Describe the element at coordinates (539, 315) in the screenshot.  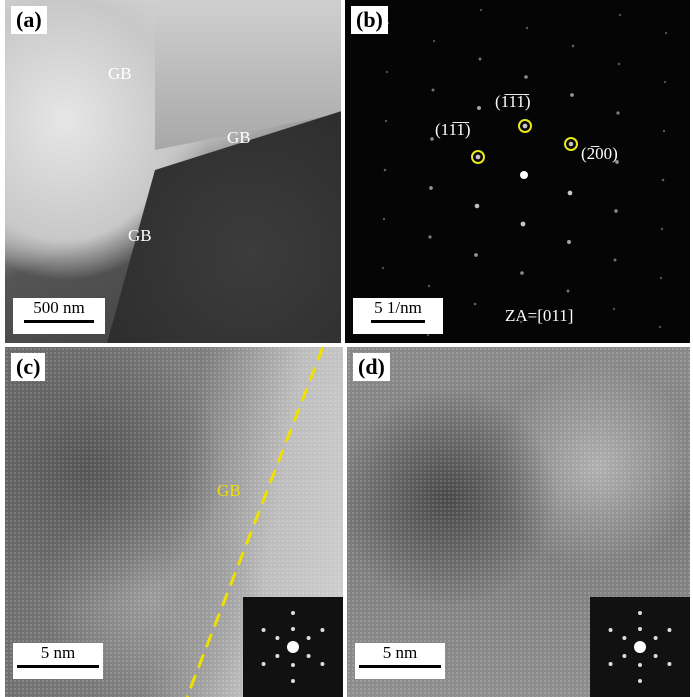
I see `zone-axis: ZA=[011]` at that location.